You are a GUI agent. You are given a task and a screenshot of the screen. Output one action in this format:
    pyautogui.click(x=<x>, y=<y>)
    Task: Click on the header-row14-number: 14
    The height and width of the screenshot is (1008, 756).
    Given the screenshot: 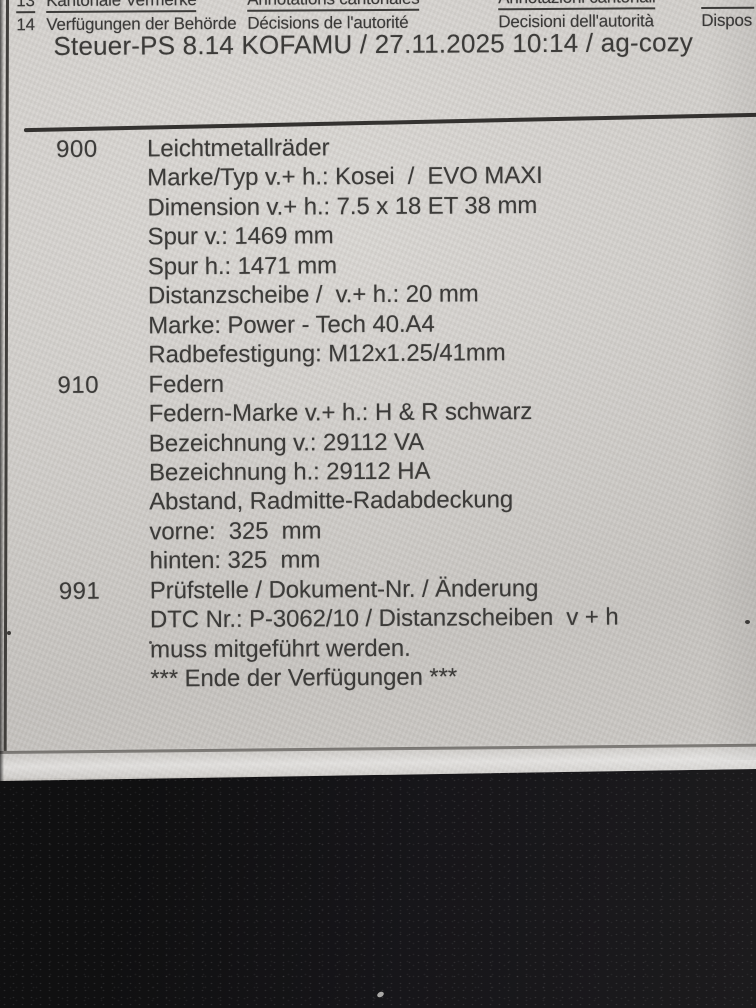 What is the action you would take?
    pyautogui.click(x=25, y=25)
    